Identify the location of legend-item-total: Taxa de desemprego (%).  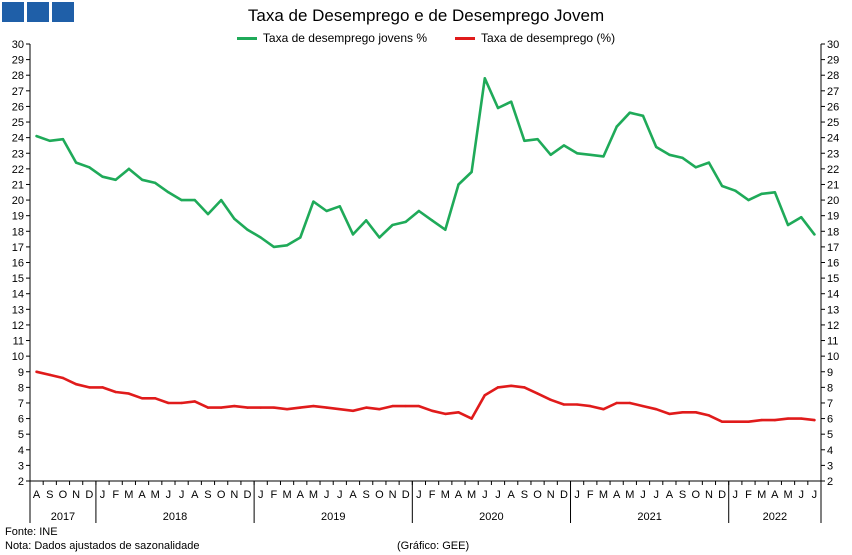
(535, 38).